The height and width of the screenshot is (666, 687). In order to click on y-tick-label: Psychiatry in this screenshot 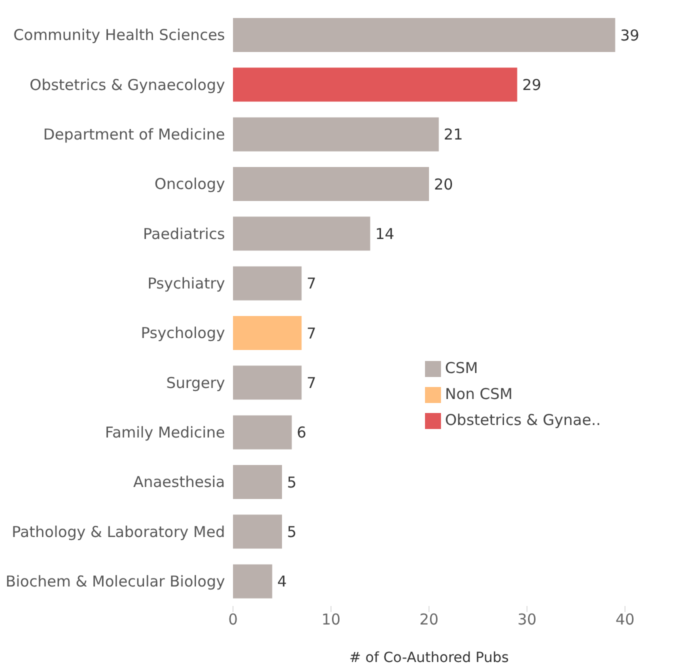, I will do `click(186, 283)`.